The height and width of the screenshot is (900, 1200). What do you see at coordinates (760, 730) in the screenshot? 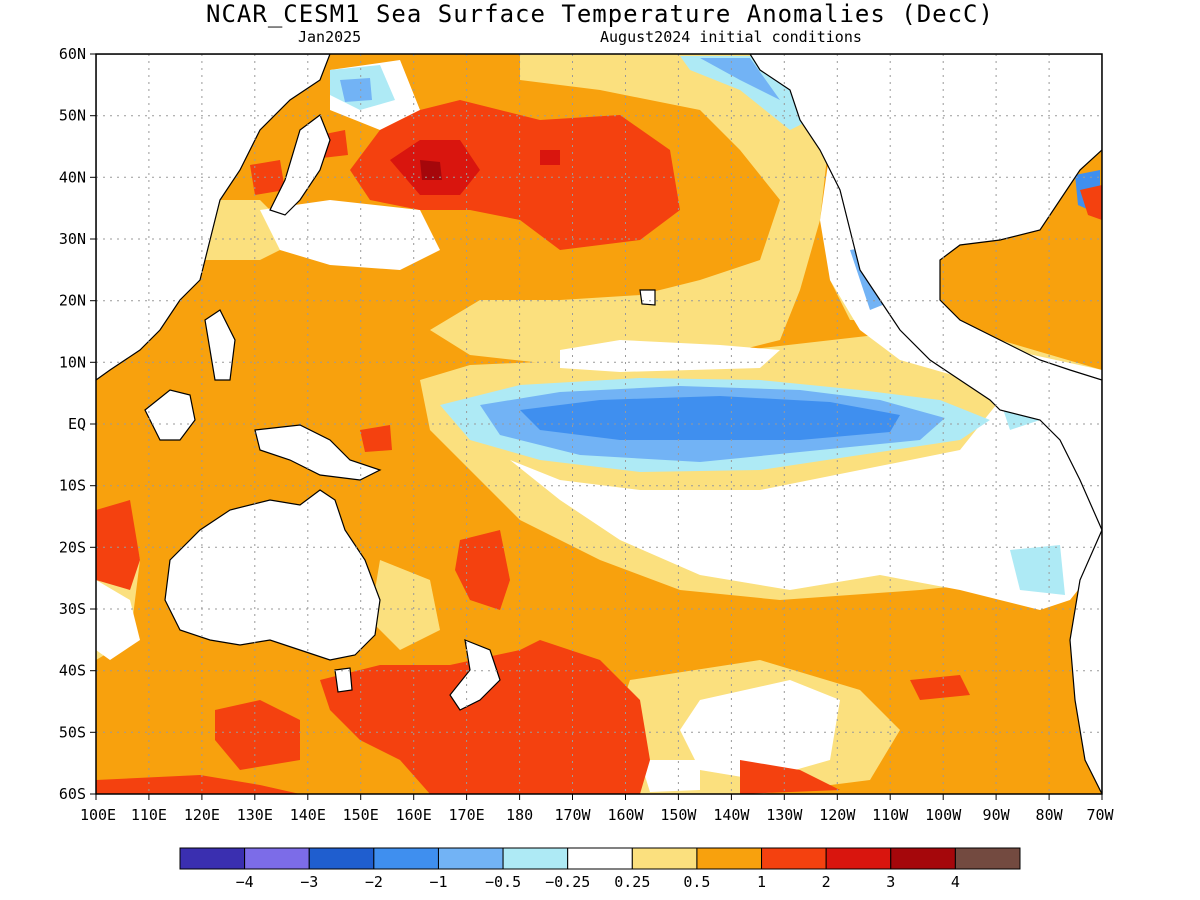
I see `field-south-white` at bounding box center [760, 730].